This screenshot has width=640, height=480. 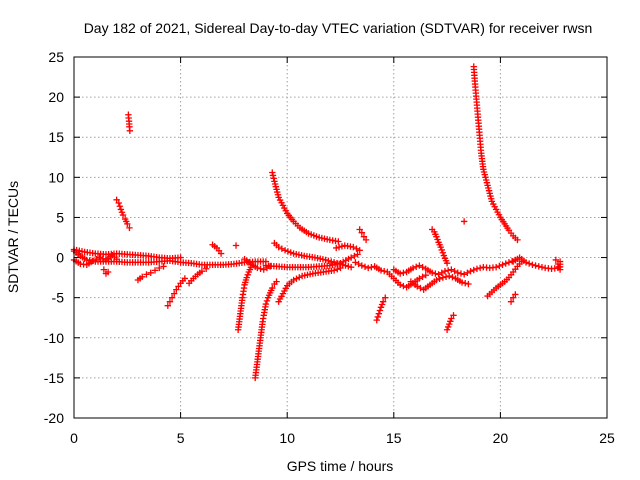 I want to click on y-tick-label: 10, so click(x=56, y=177).